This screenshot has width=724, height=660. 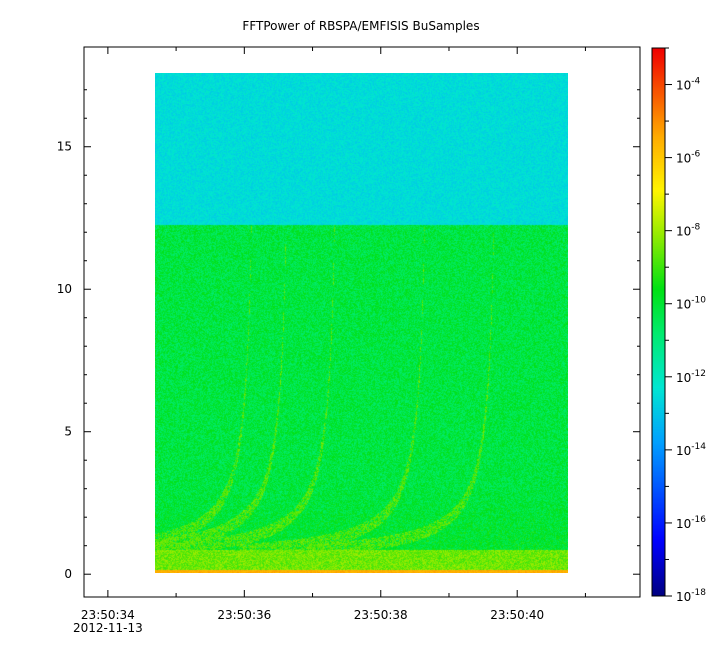 What do you see at coordinates (64, 147) in the screenshot?
I see `y-tick-label: 15` at bounding box center [64, 147].